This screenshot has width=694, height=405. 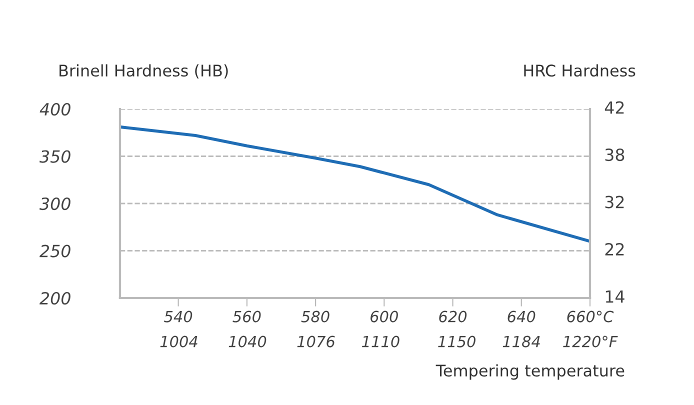 I want to click on x-tick-label: 560, so click(x=246, y=316).